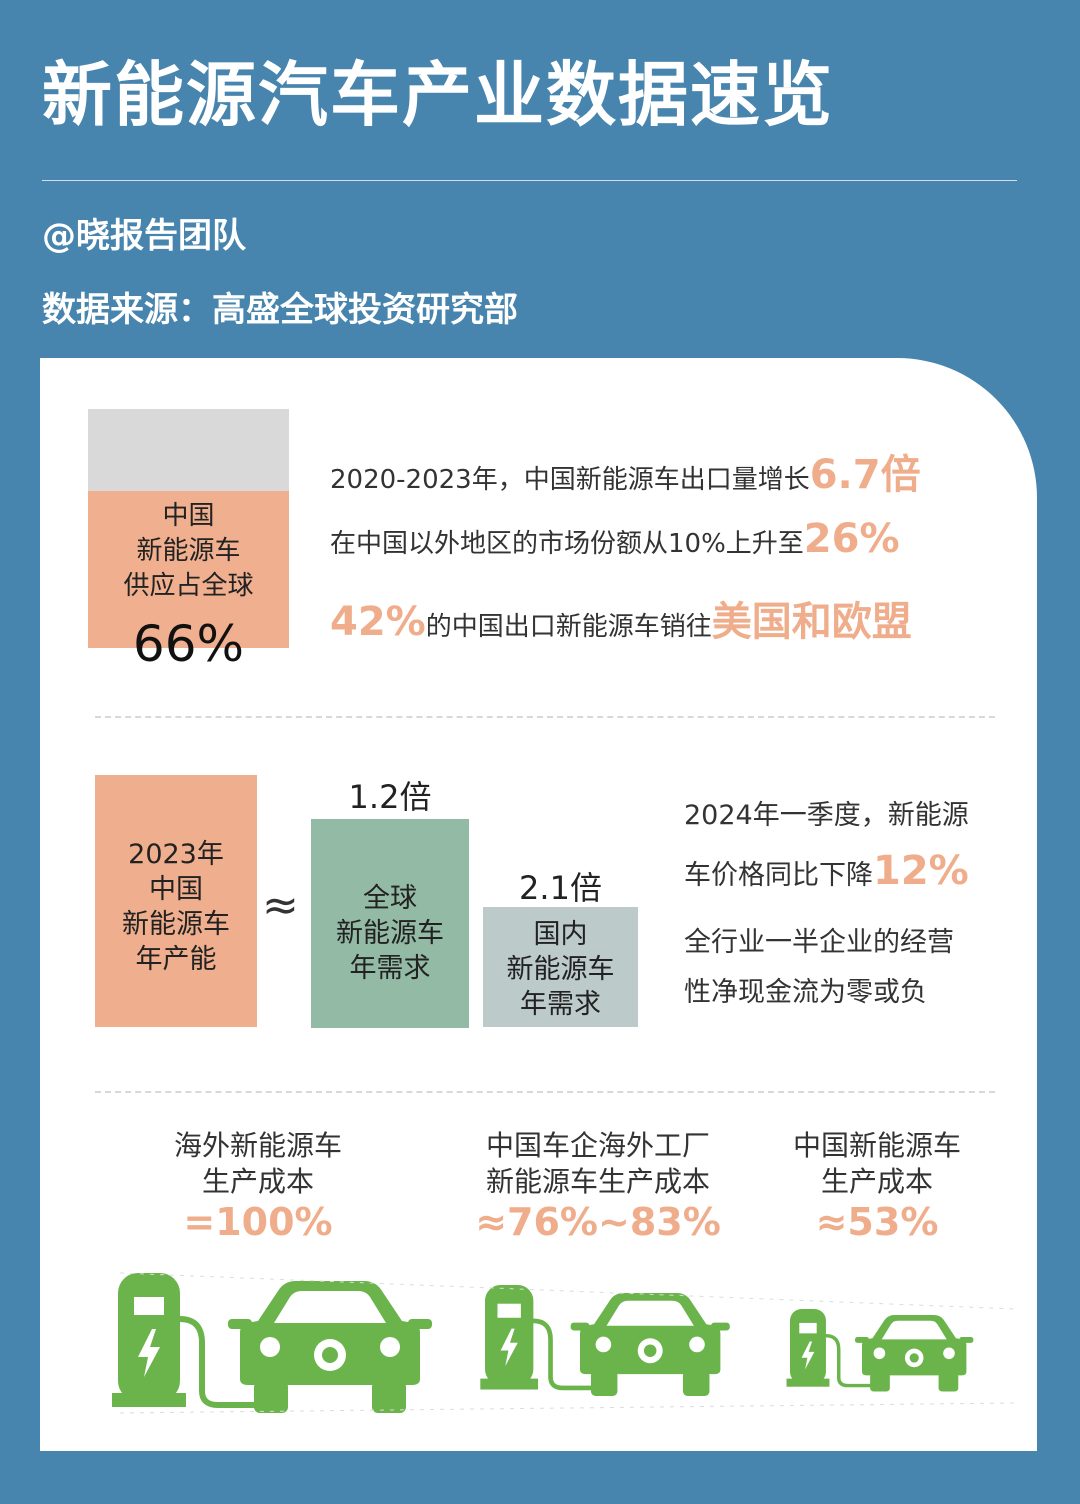 The image size is (1080, 1504). Describe the element at coordinates (378, 622) in the screenshot. I see `export-share-highlight: 42%` at that location.